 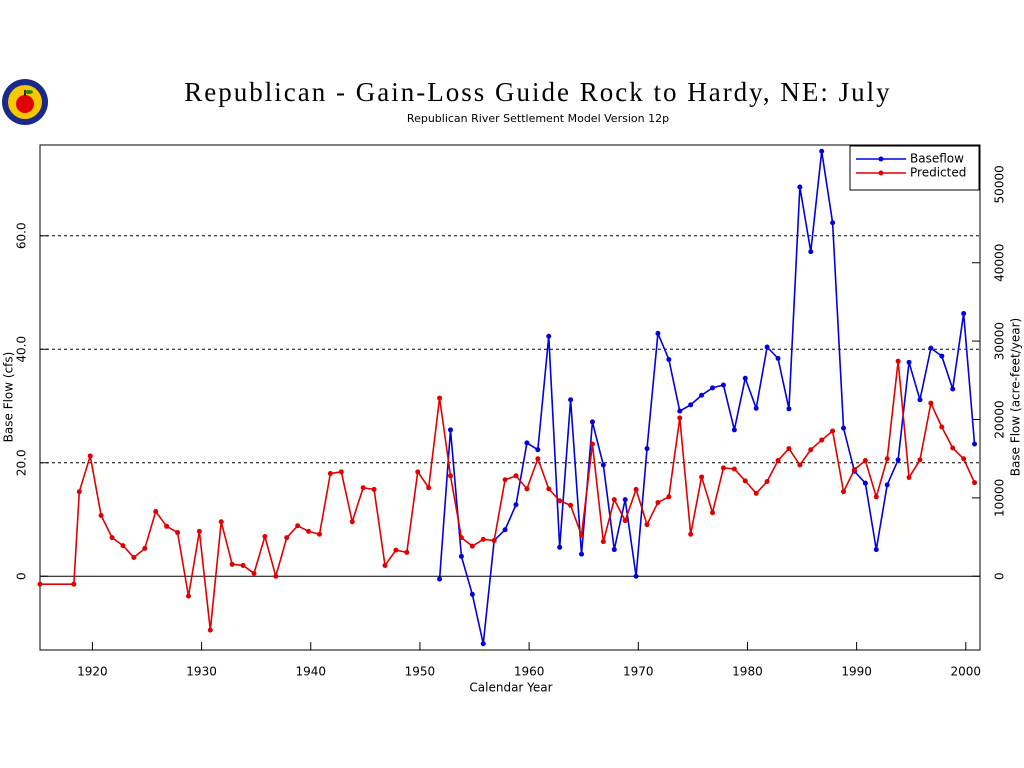 I want to click on y2-tick-label: 10000, so click(x=1000, y=498).